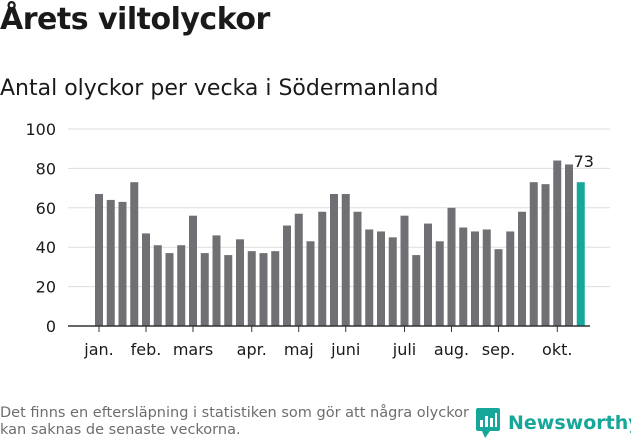 This screenshot has height=439, width=631. I want to click on x-tick-label: juni, so click(345, 349).